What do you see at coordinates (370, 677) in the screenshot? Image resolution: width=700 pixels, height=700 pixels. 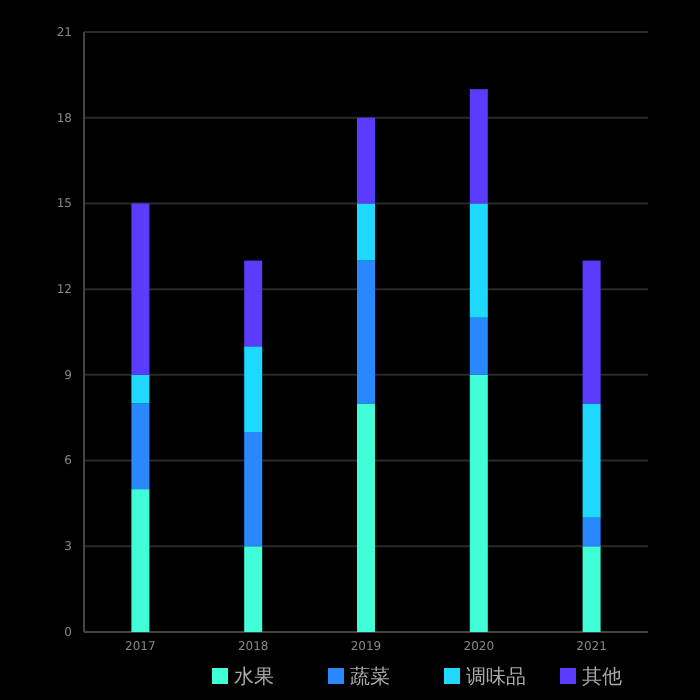 I see `legend-label: 蔬菜` at bounding box center [370, 677].